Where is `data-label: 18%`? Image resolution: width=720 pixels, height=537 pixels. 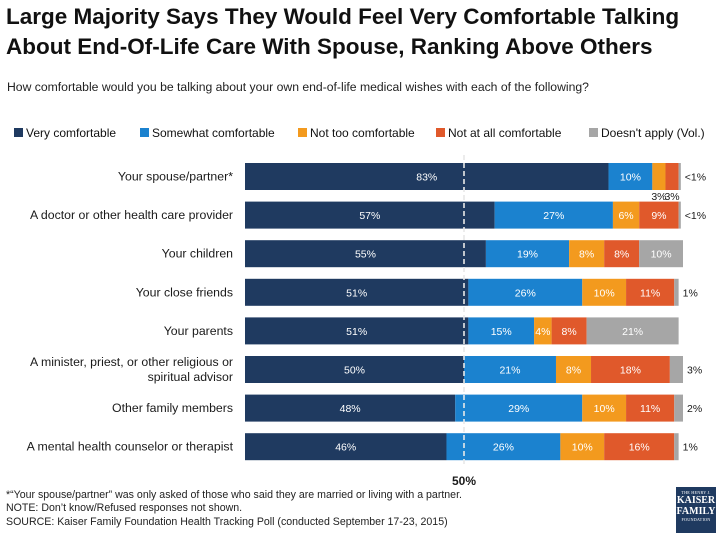
data-label: 18% is located at coordinates (630, 371).